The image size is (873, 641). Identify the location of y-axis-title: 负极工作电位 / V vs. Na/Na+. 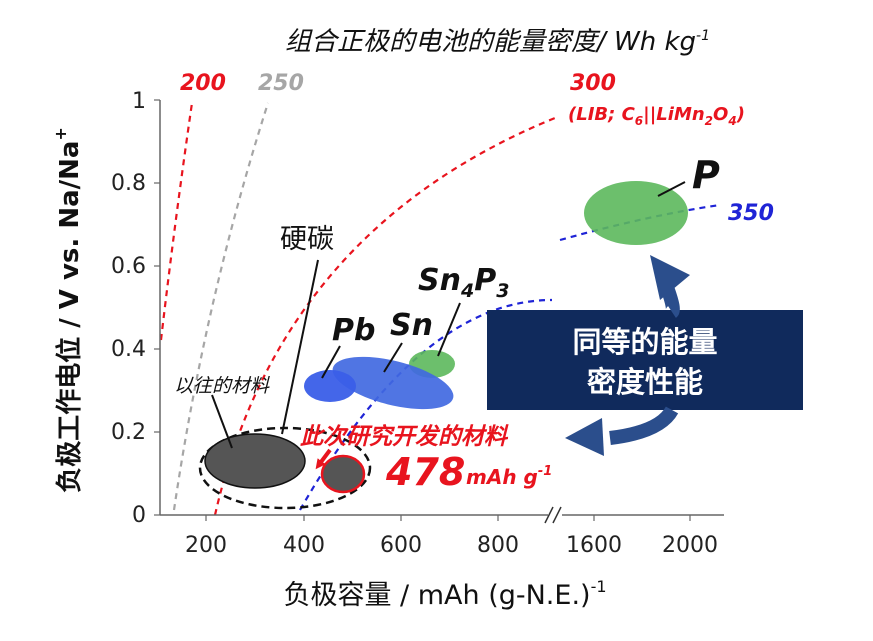
(68, 310).